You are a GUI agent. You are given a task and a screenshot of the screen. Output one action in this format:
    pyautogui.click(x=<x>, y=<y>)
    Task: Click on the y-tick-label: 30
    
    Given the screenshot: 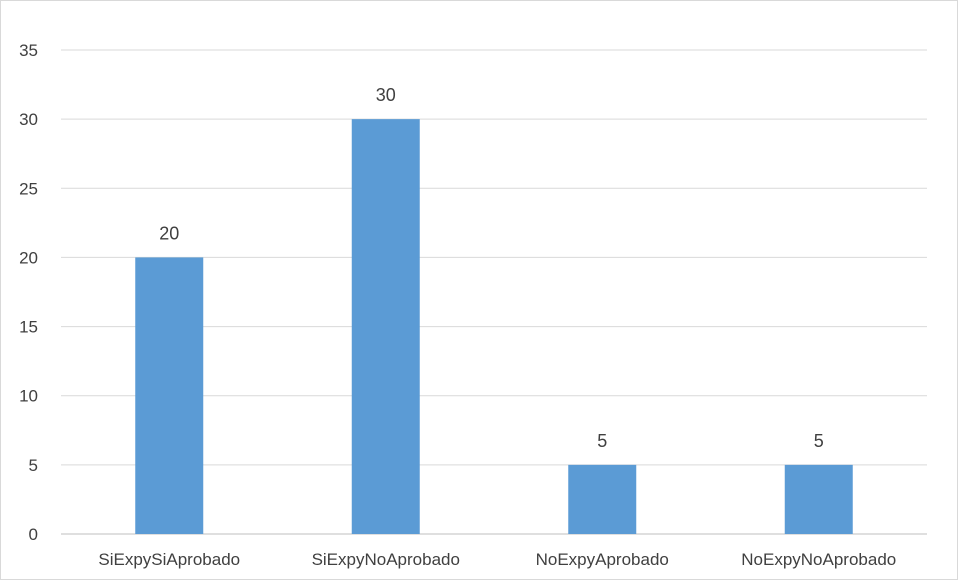 What is the action you would take?
    pyautogui.click(x=28, y=119)
    